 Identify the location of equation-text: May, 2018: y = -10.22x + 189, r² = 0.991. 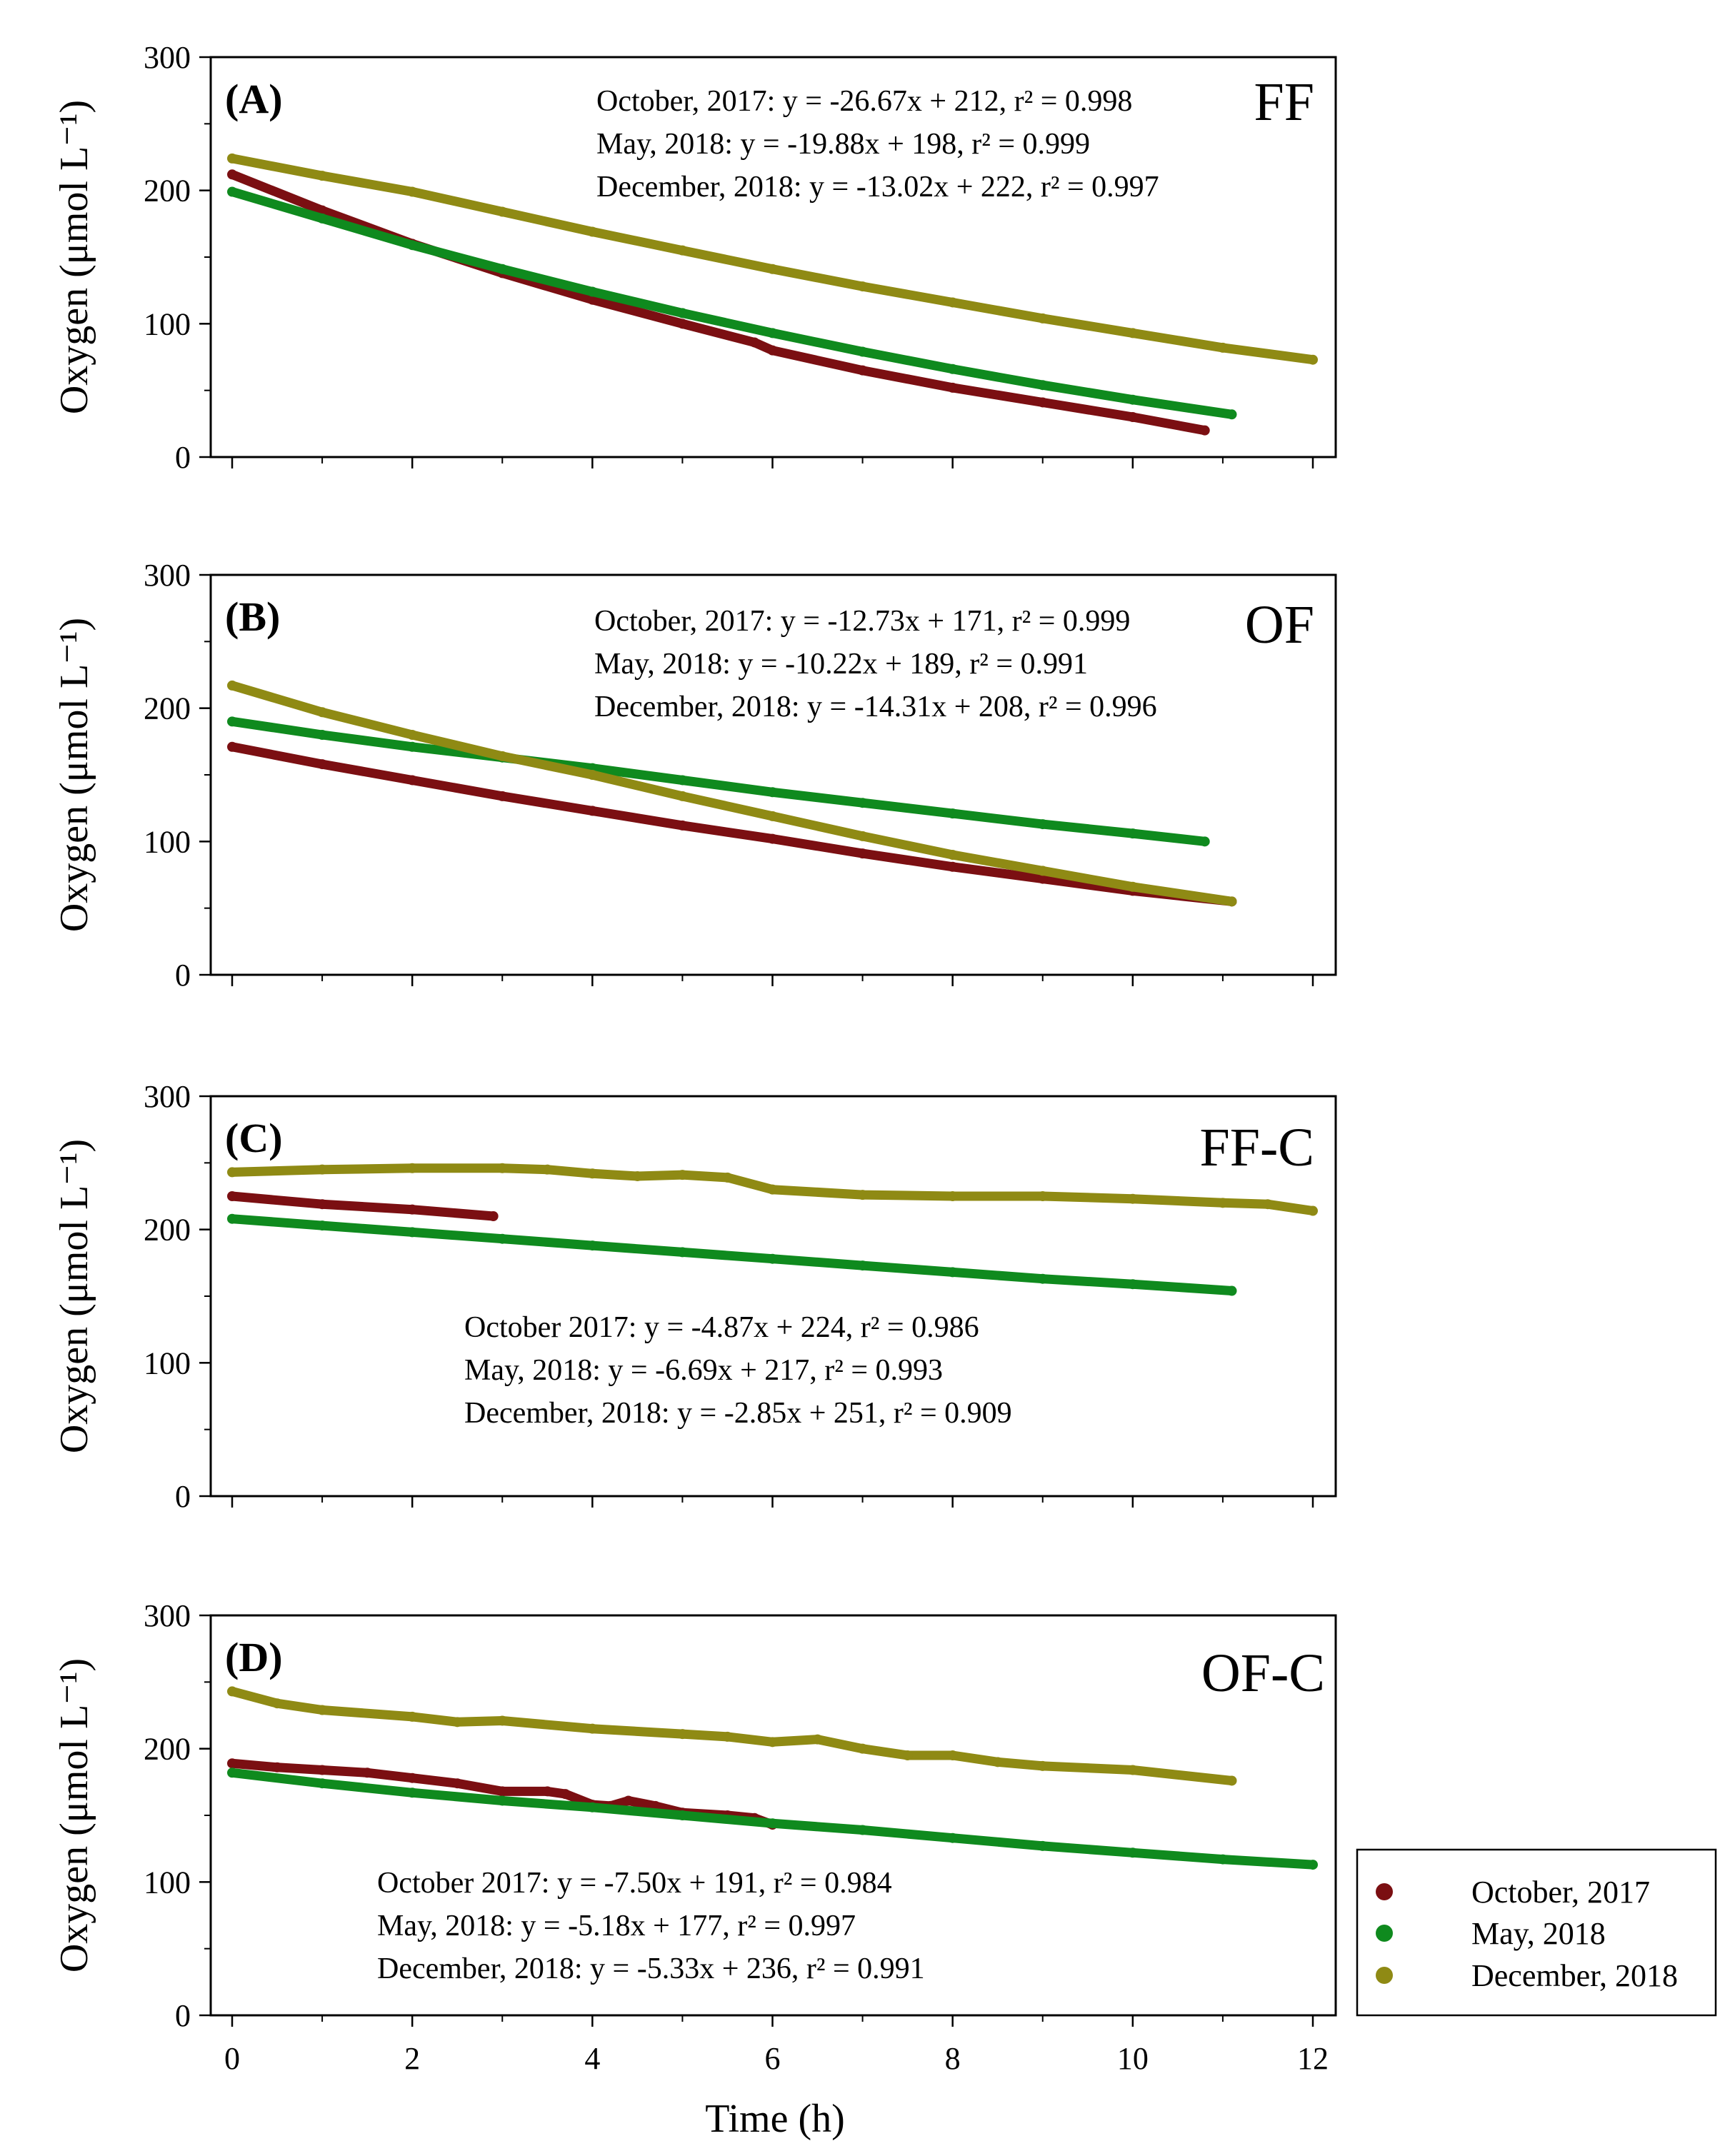
(841, 664).